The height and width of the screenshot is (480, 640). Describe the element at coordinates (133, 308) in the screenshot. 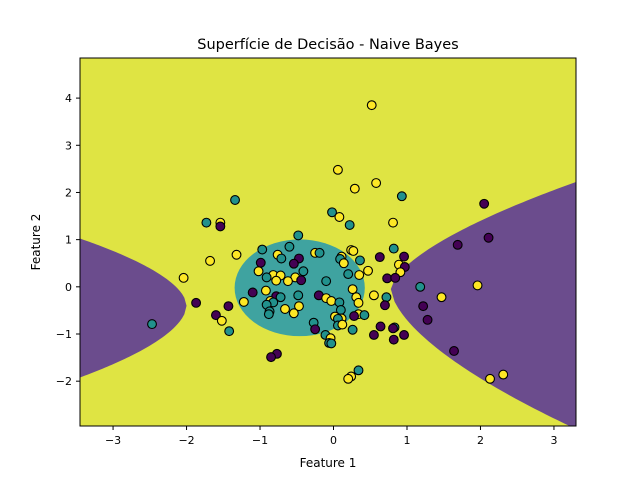

I see `region-class0-left` at that location.